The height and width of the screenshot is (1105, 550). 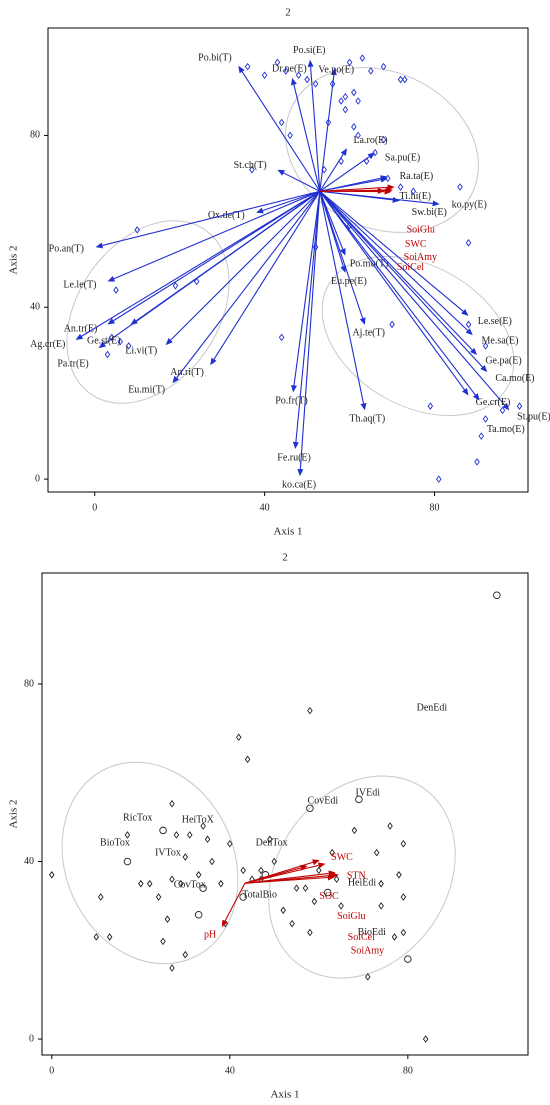 I want to click on y-tick-label: 80, so click(x=29, y=683).